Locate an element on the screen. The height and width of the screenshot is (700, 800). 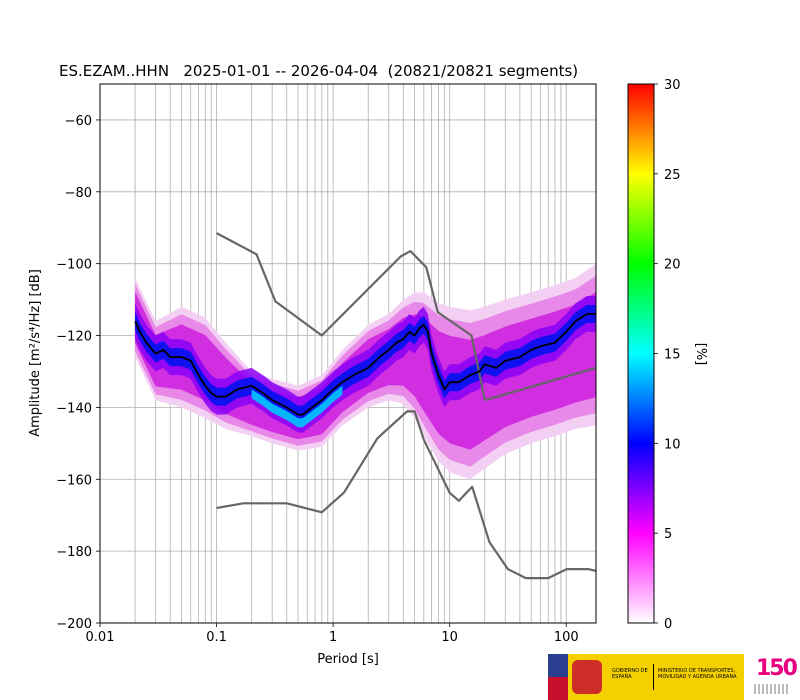
reference-curve-nlnm is located at coordinates (406, 495).